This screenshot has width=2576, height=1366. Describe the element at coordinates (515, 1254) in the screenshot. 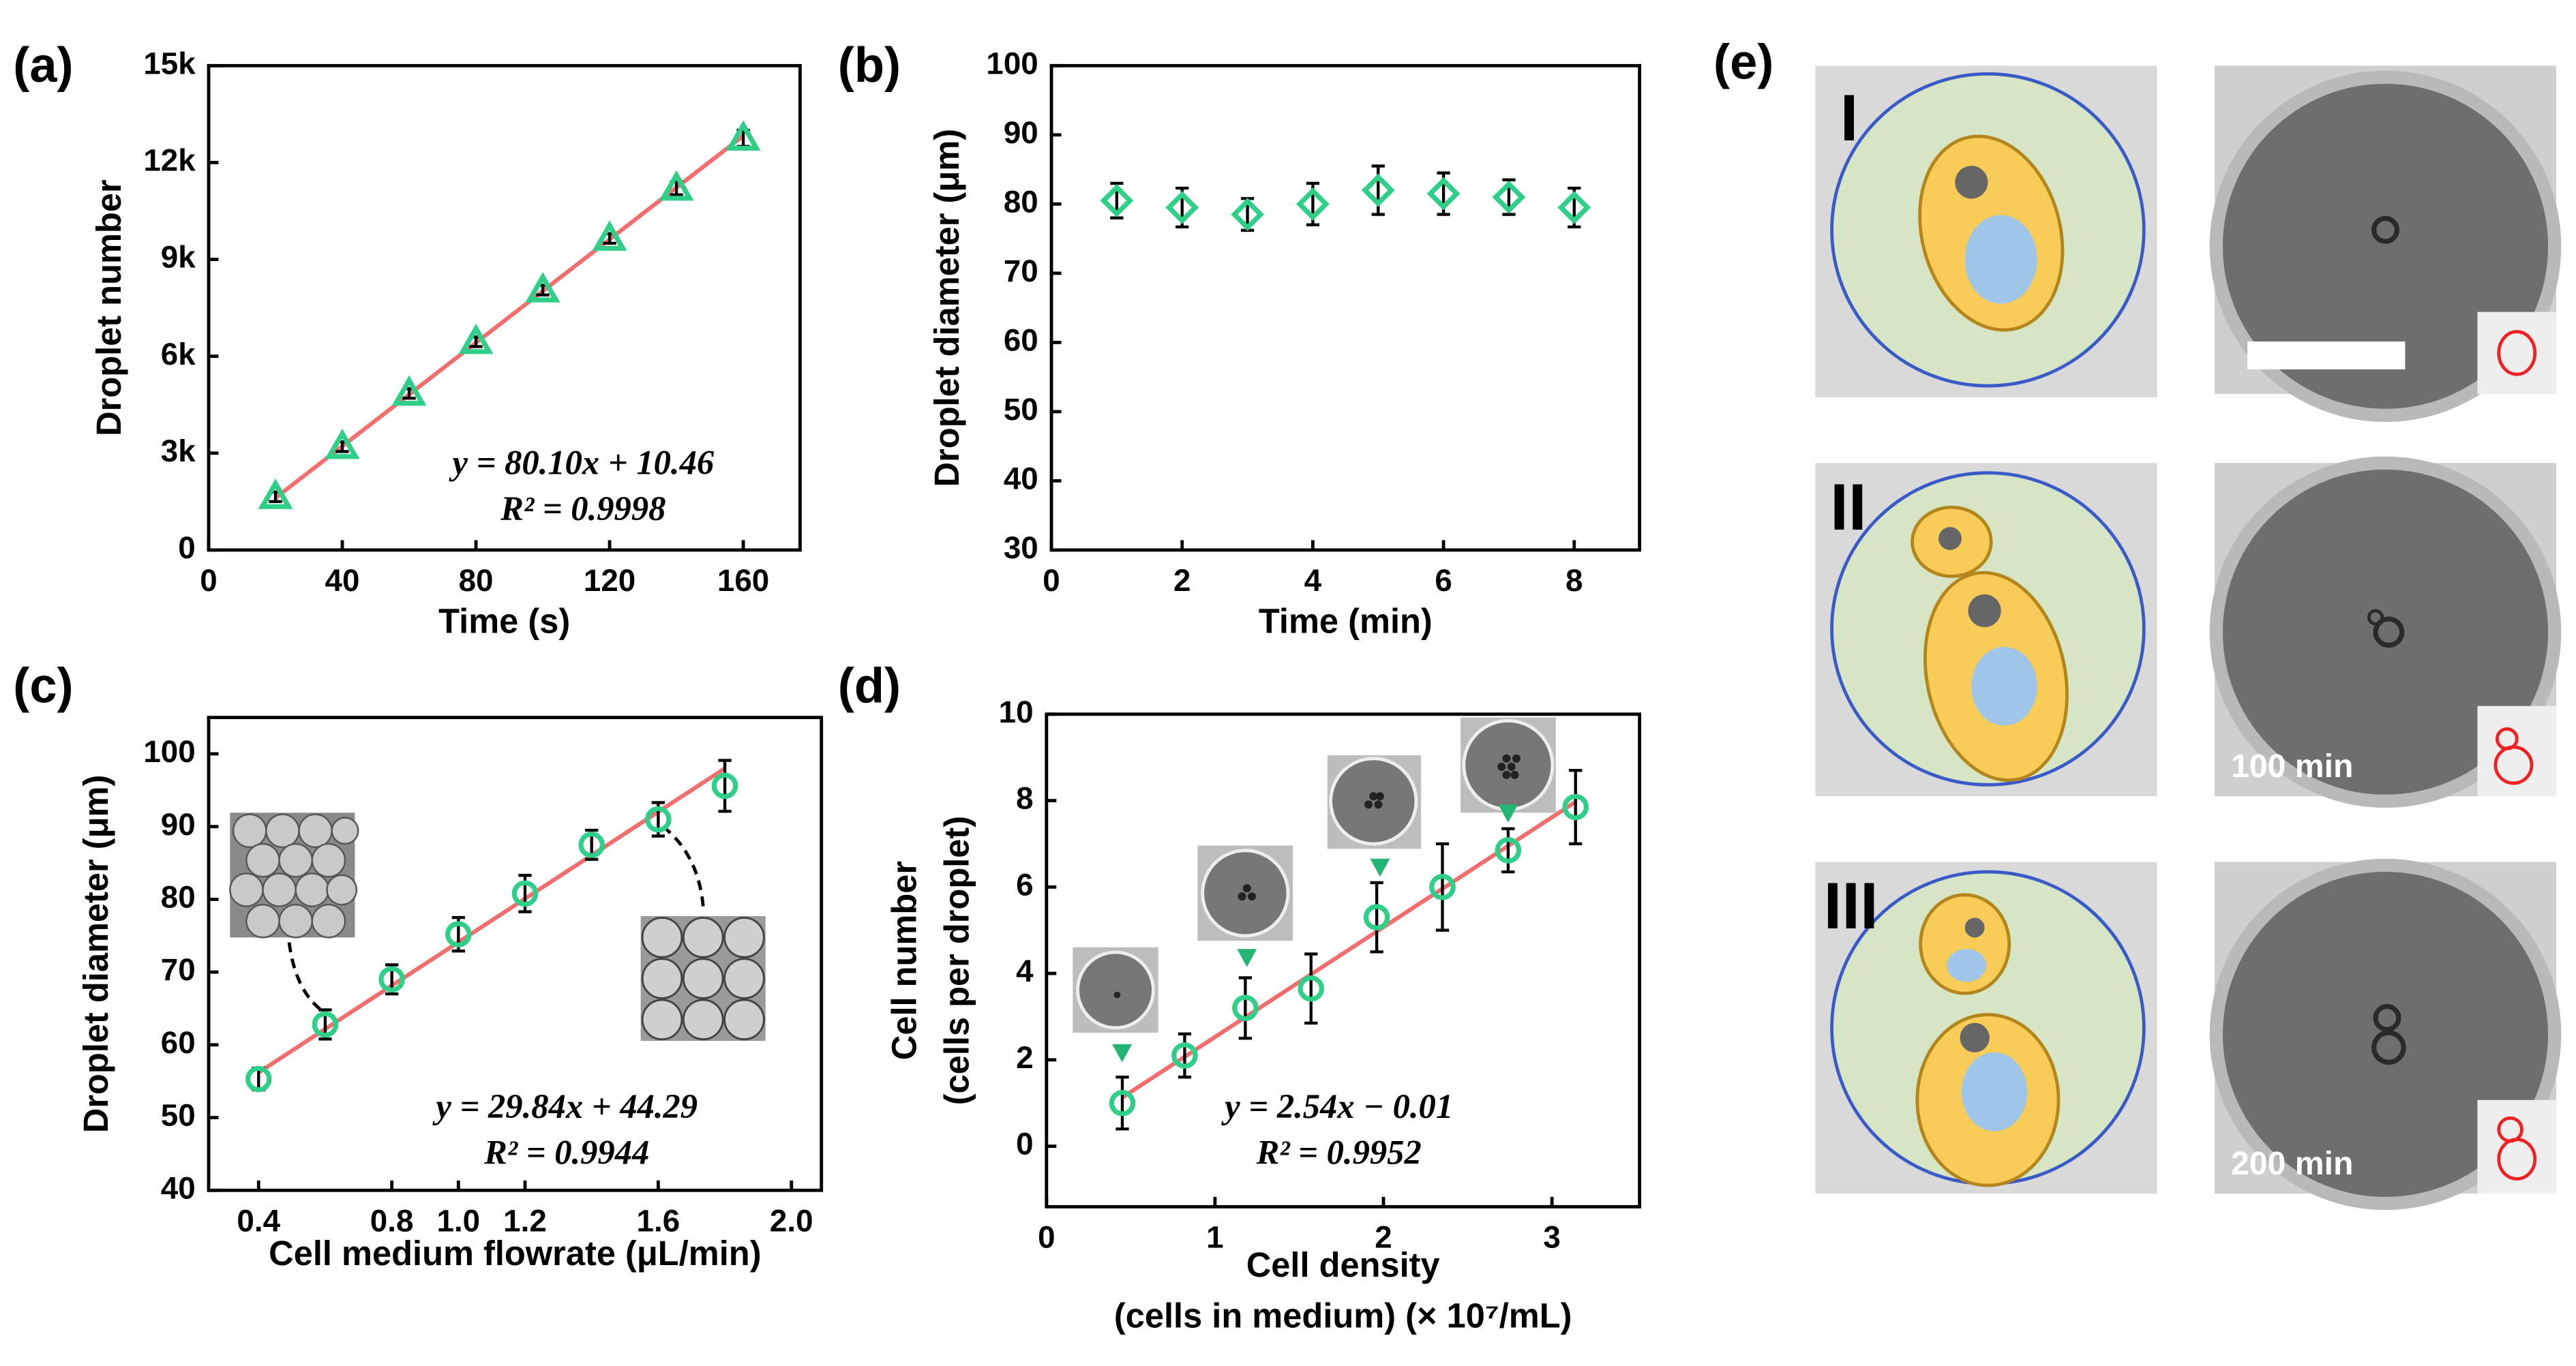

I see `x-axis-label: Cell medium flowrate (μL/min)` at that location.